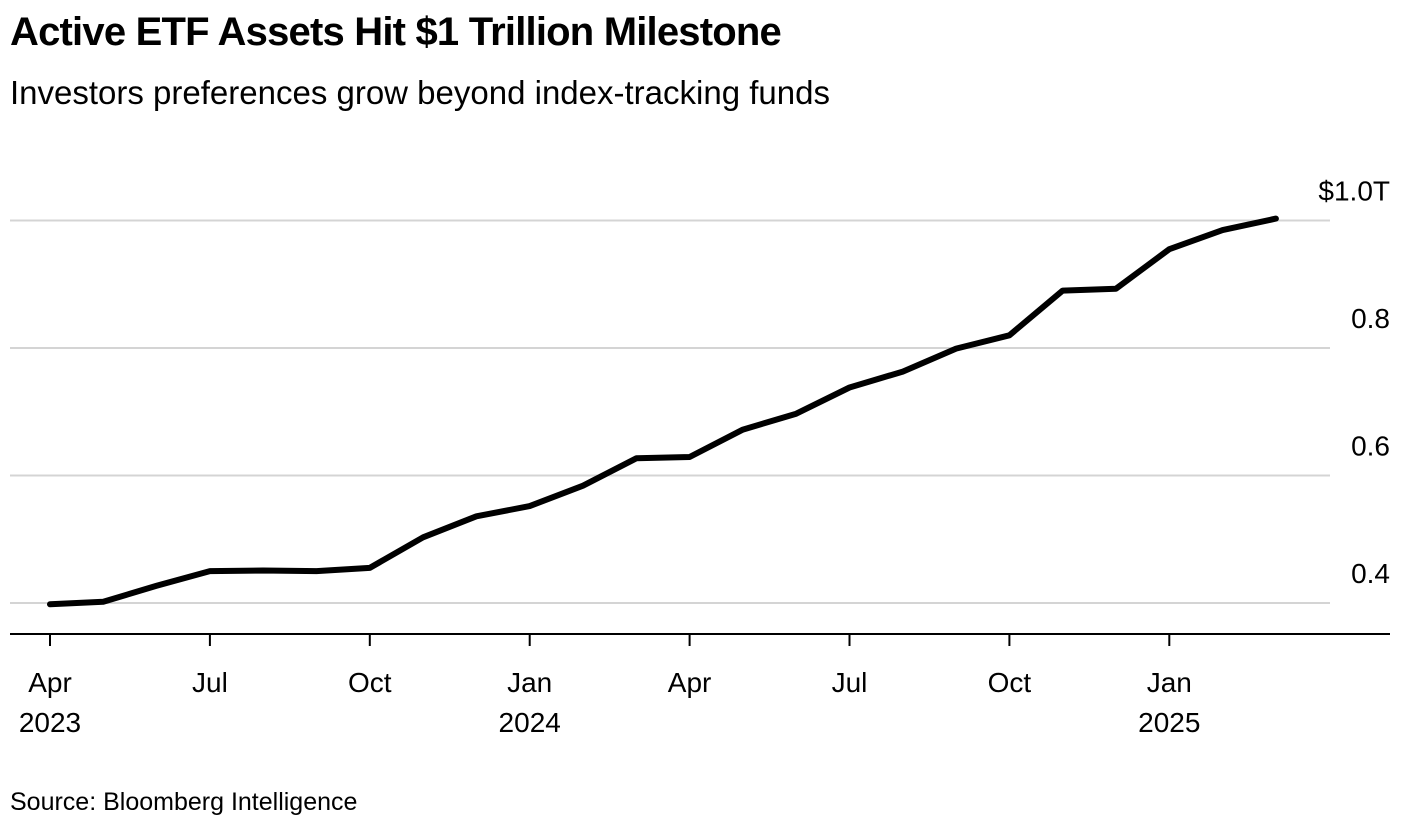  What do you see at coordinates (50, 722) in the screenshot?
I see `x-tick-year-label: 2023` at bounding box center [50, 722].